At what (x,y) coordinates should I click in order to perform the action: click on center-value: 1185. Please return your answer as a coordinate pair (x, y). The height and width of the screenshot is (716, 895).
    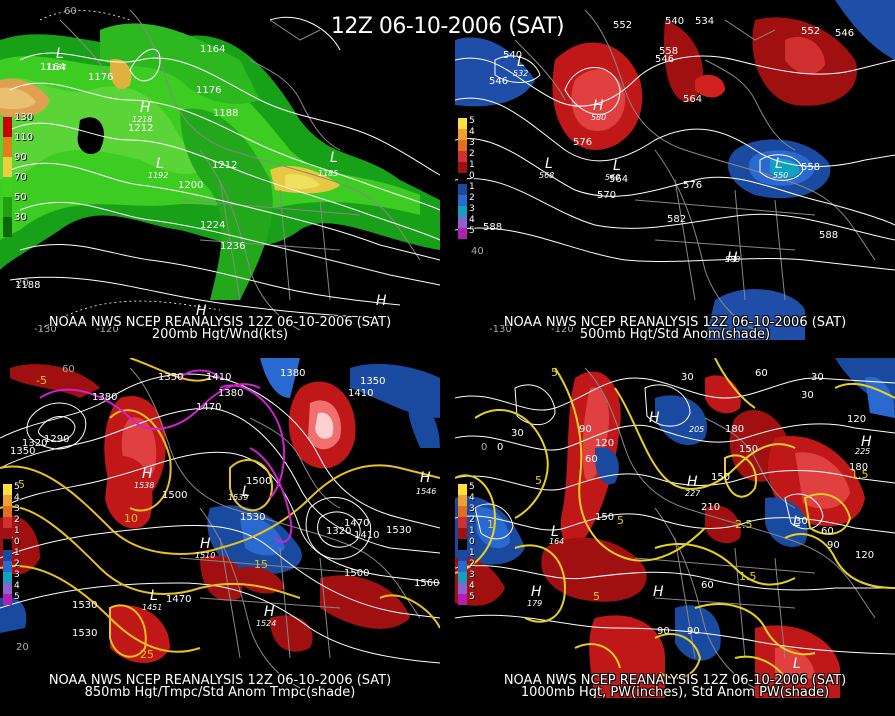
    Looking at the image, I should click on (328, 173).